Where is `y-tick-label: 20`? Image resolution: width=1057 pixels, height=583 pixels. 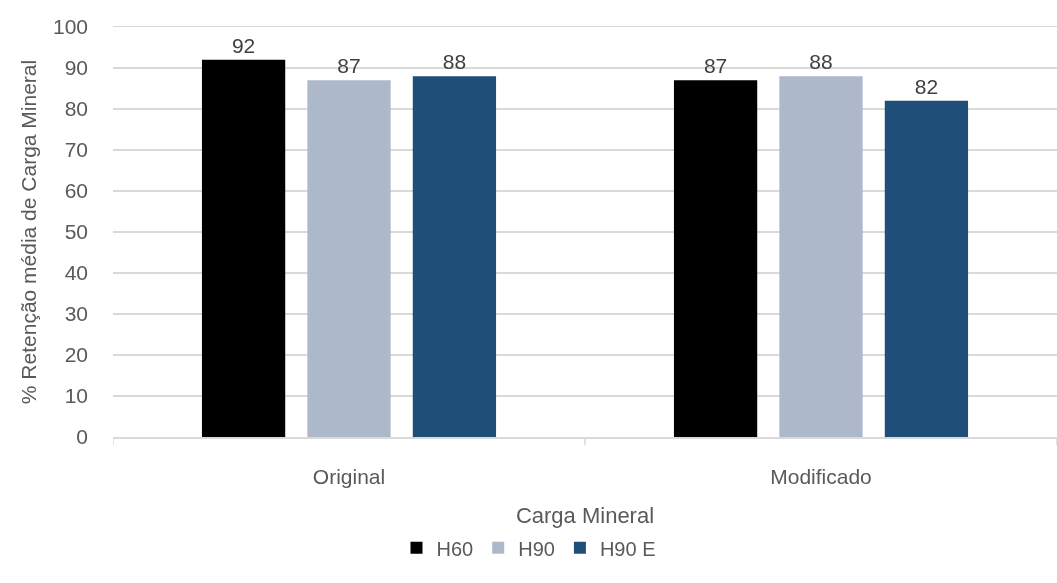 y-tick-label: 20 is located at coordinates (76, 355).